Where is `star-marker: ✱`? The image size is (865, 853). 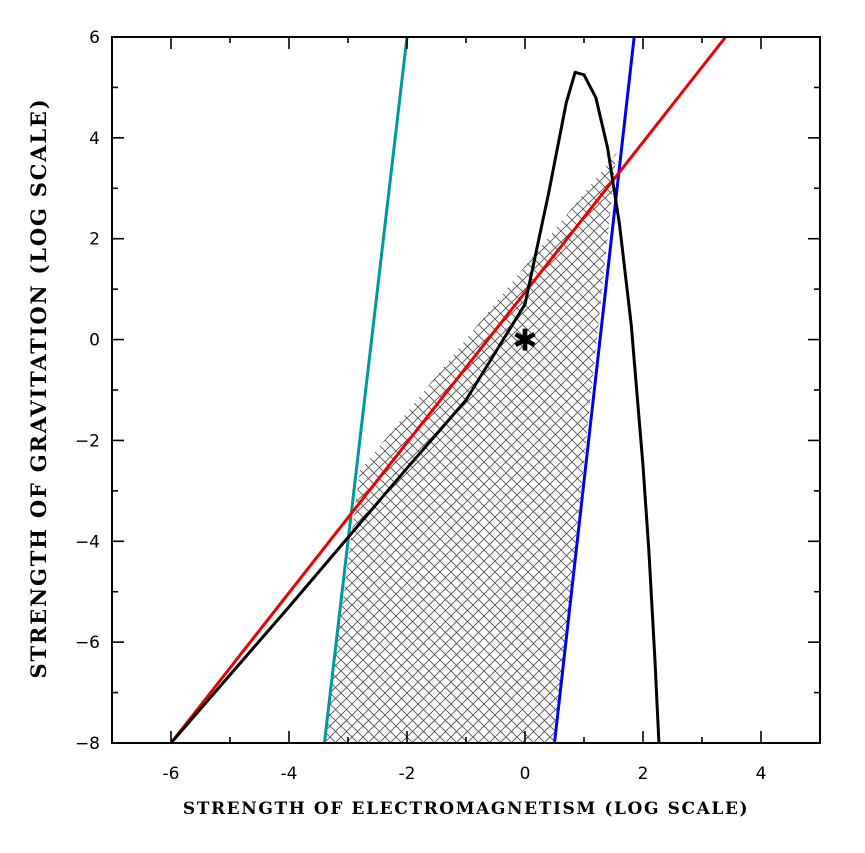 star-marker: ✱ is located at coordinates (524, 341).